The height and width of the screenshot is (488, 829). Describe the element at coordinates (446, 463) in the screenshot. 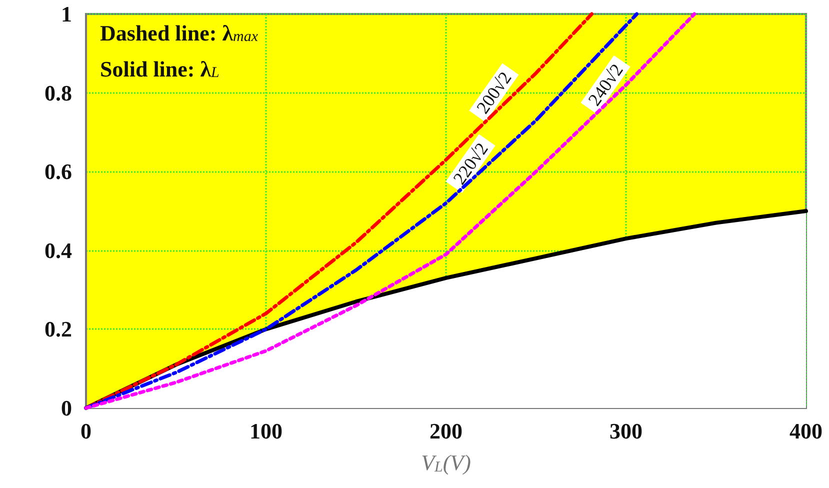

I see `x-axis-title: VL(V)` at that location.